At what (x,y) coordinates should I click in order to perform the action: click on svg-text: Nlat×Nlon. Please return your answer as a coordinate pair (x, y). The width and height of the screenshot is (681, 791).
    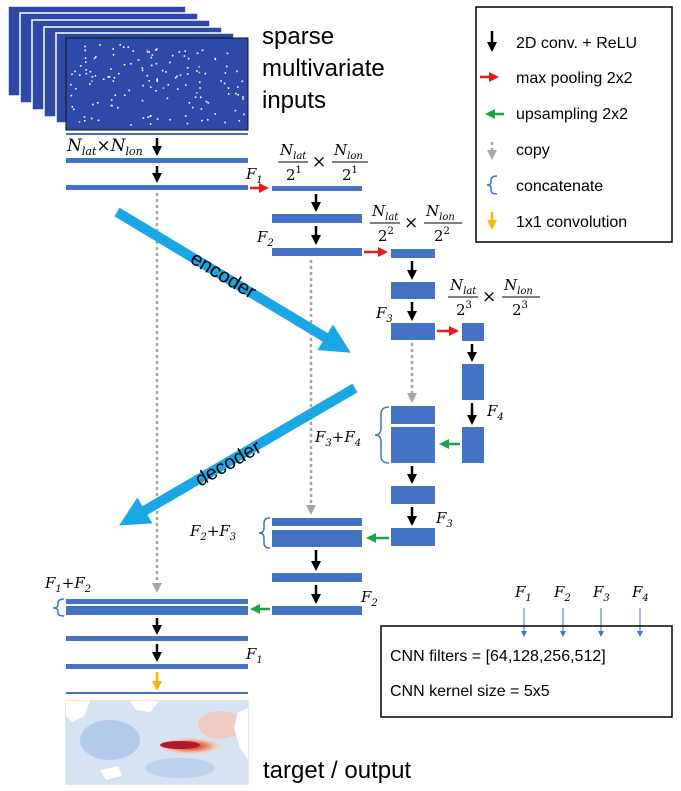
    Looking at the image, I should click on (104, 147).